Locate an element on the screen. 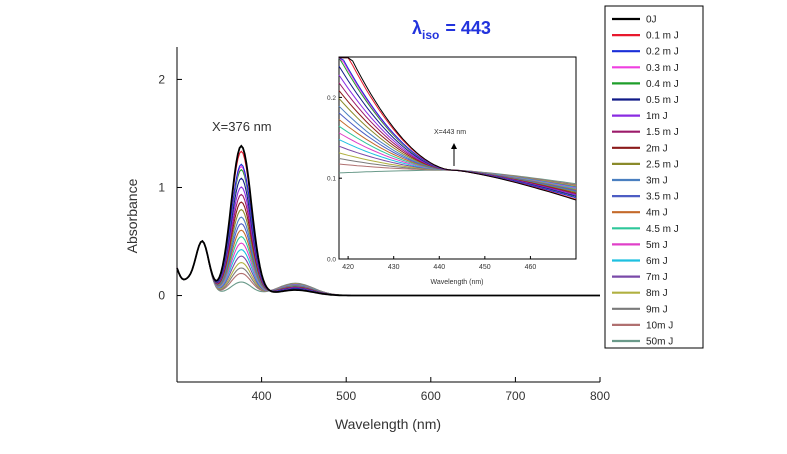  legend-label: 4m J is located at coordinates (657, 213).